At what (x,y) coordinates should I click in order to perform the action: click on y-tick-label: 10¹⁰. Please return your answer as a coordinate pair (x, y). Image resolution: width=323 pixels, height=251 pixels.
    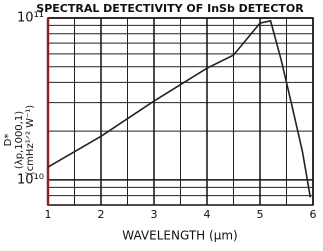
    Looking at the image, I should click on (30, 179).